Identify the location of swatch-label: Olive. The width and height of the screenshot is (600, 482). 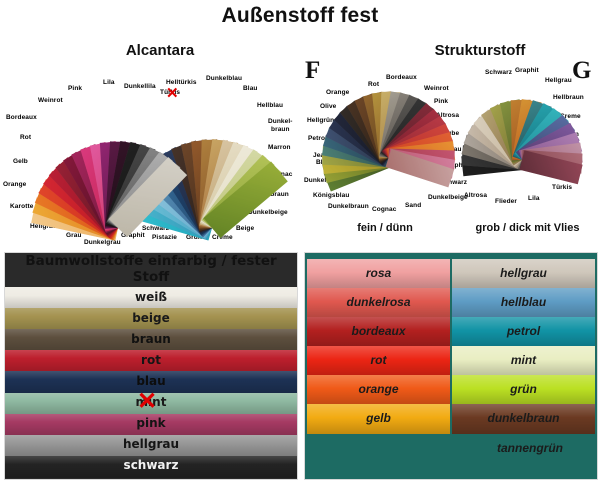
(328, 106).